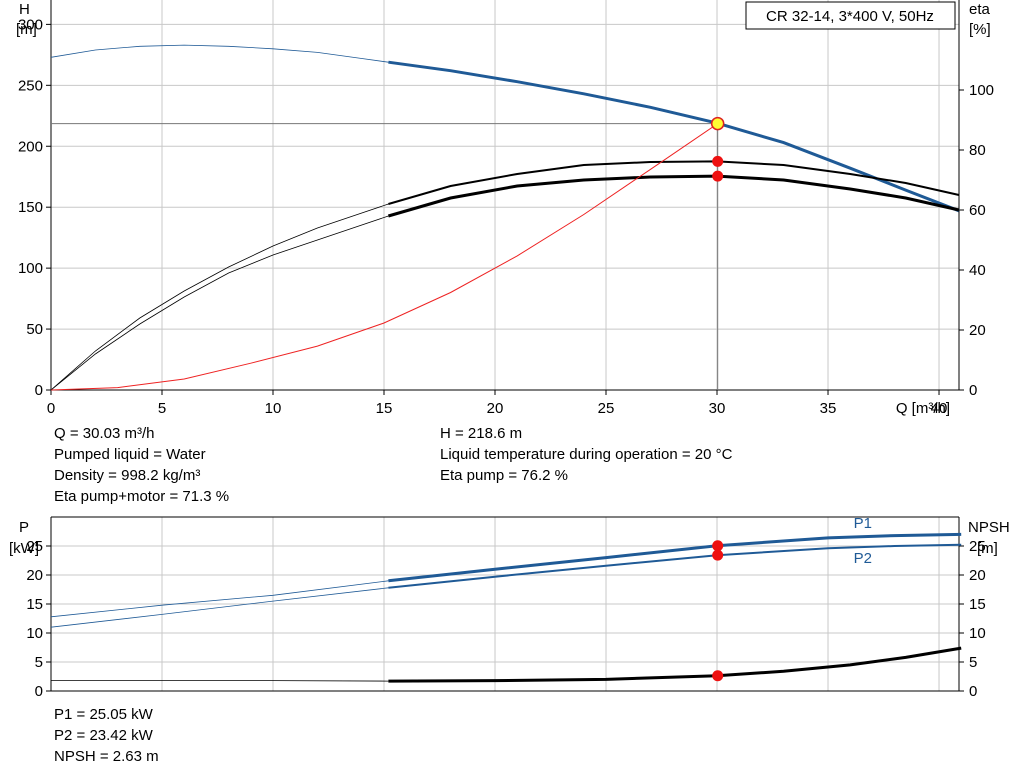 This screenshot has height=781, width=1024. What do you see at coordinates (718, 555) in the screenshot?
I see `operating-point-p2` at bounding box center [718, 555].